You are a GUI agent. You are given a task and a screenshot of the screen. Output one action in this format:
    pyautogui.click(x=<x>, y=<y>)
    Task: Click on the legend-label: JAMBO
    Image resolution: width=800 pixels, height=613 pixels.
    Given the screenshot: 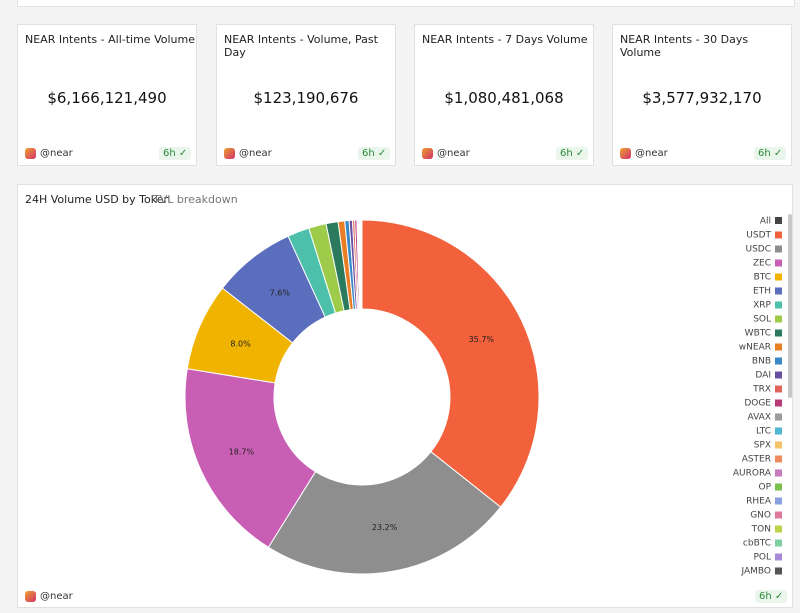 What is the action you would take?
    pyautogui.click(x=755, y=572)
    